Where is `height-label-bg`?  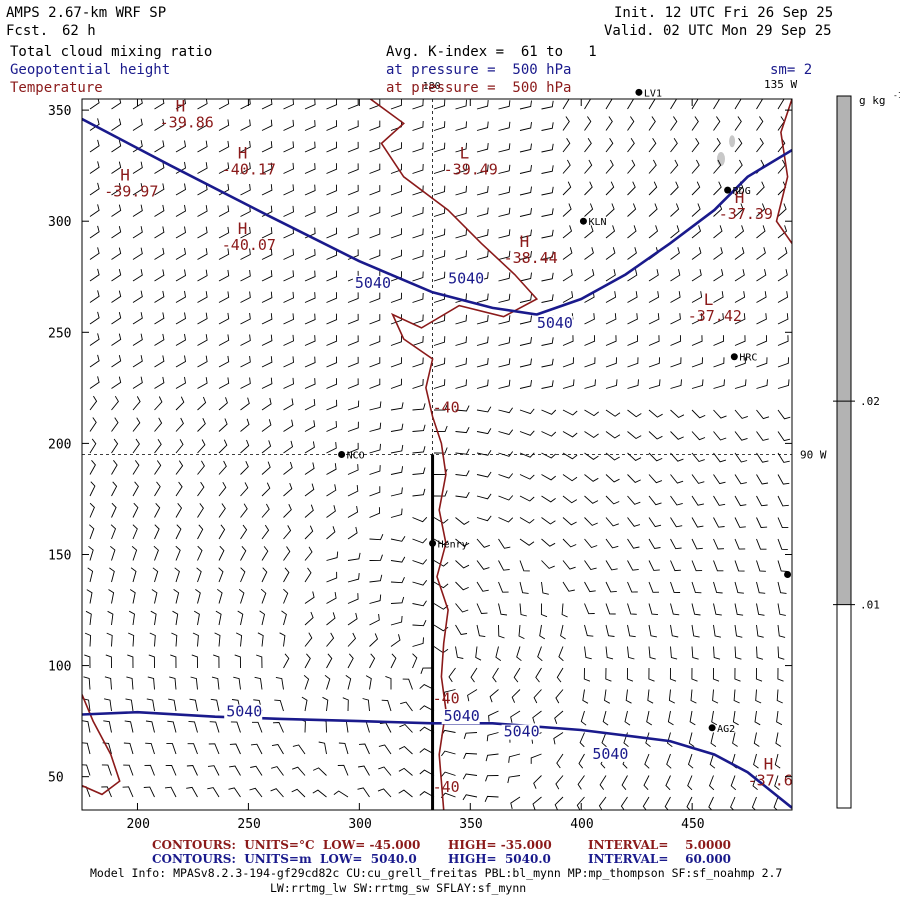 height-label-bg is located at coordinates (609, 754).